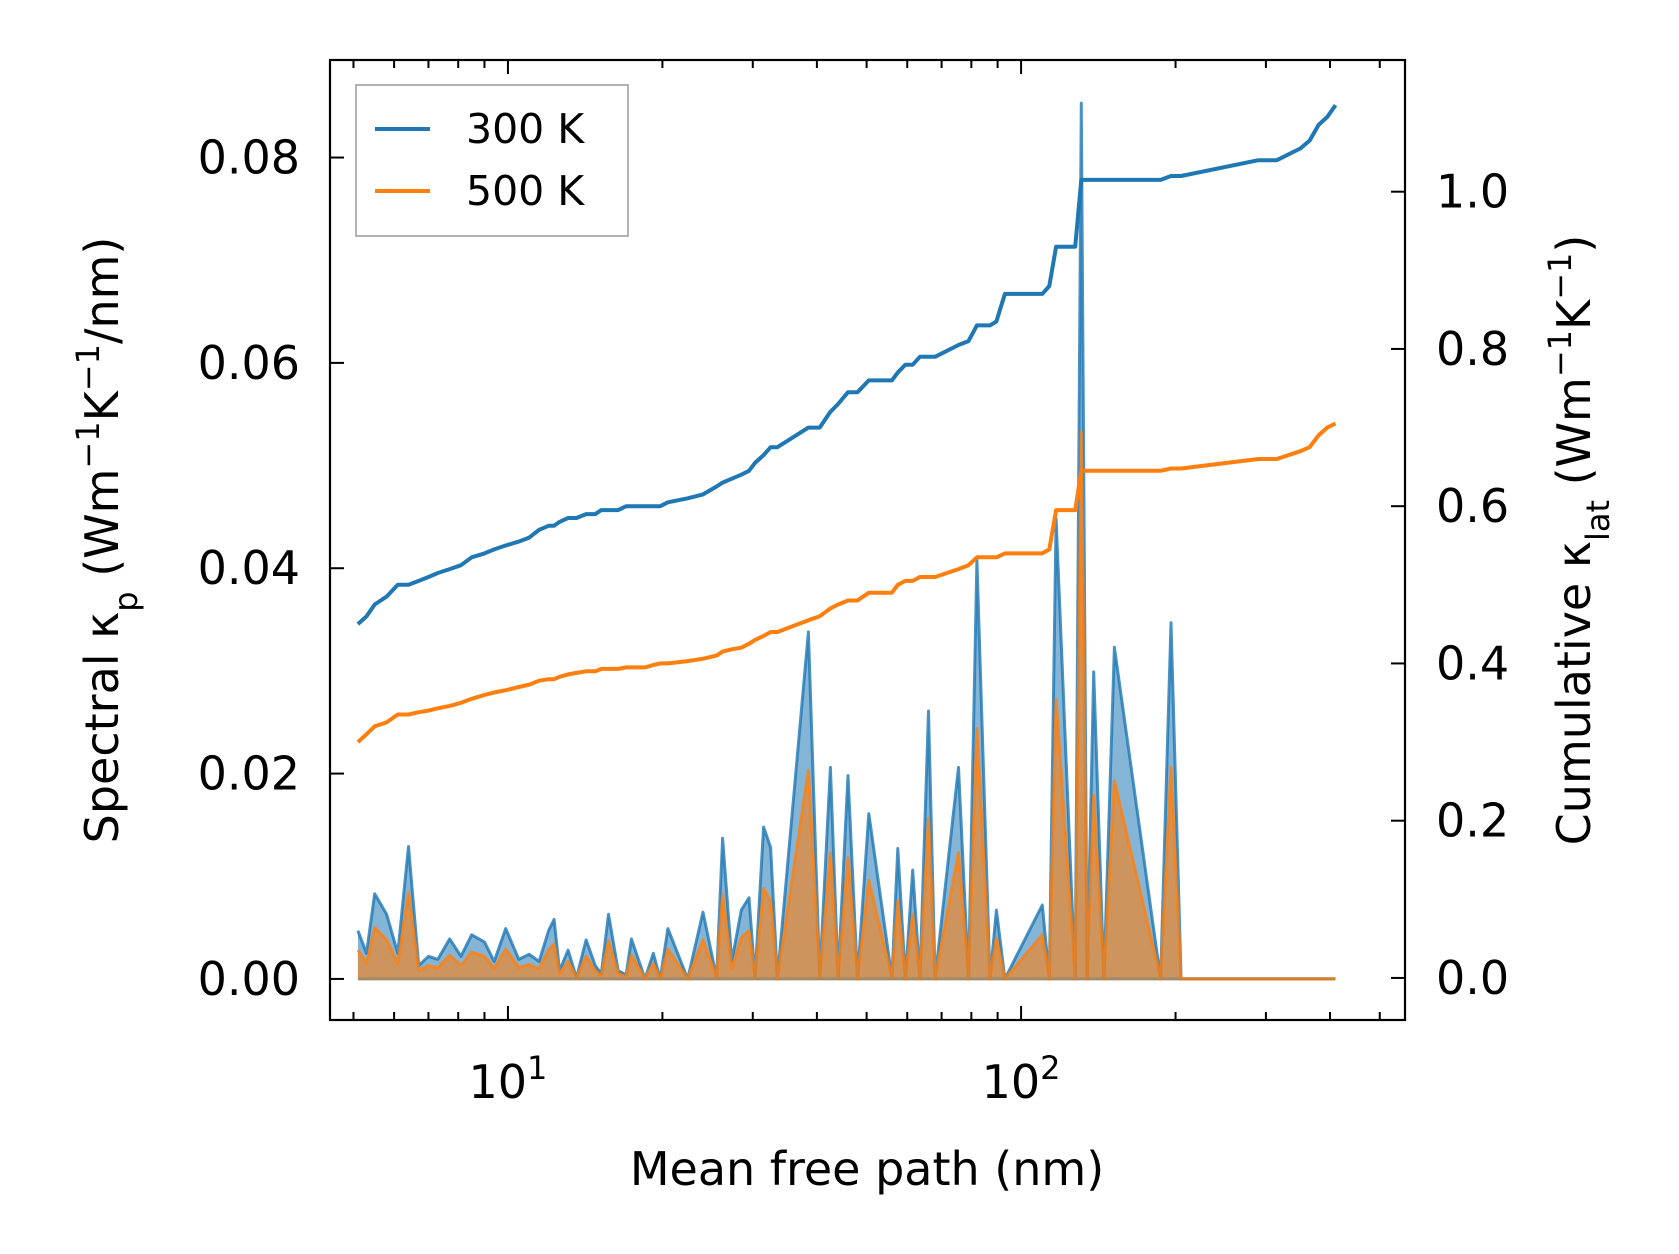  What do you see at coordinates (1472, 506) in the screenshot?
I see `y-right-tick-label-3: 0.6` at bounding box center [1472, 506].